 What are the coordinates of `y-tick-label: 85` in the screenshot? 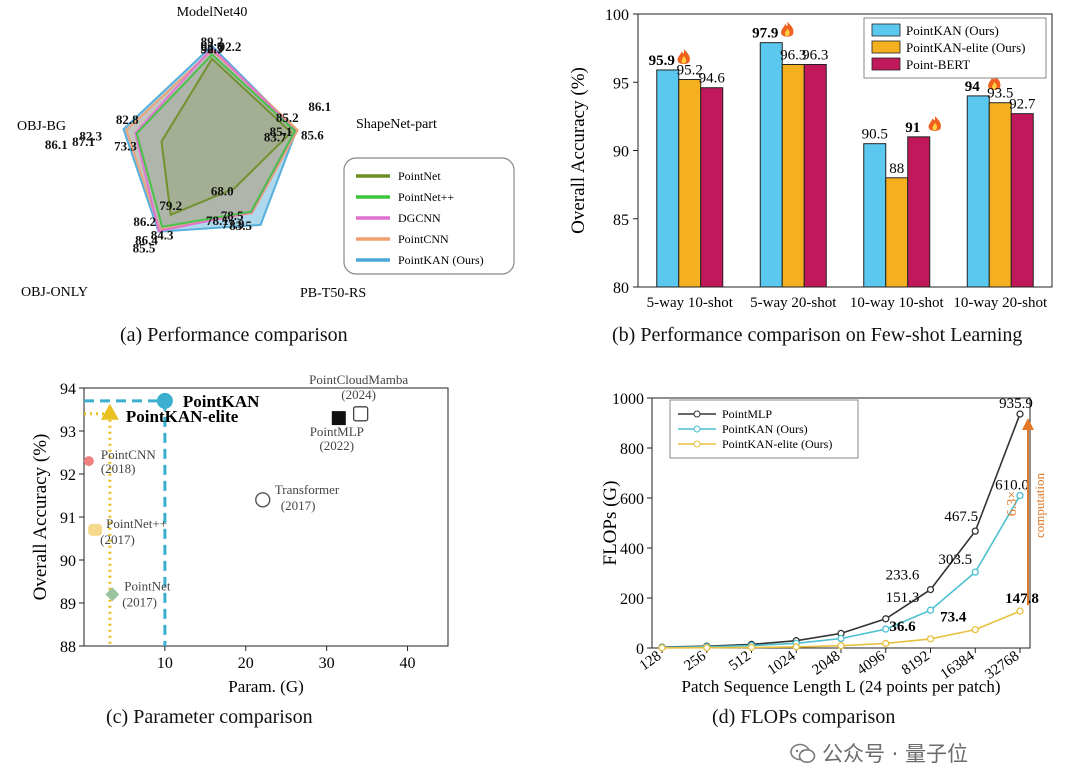 It's located at (621, 220).